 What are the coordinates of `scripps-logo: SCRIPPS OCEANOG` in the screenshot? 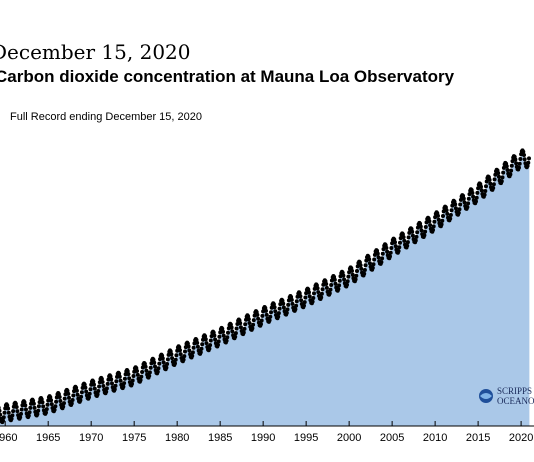 It's located at (506, 396).